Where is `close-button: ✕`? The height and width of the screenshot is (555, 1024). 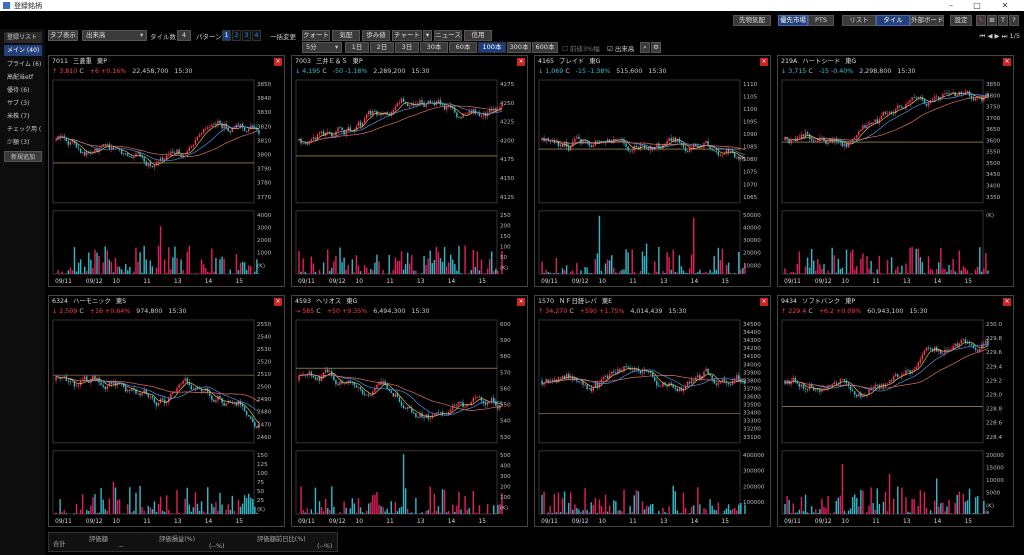
close-button: ✕ is located at coordinates (1005, 5).